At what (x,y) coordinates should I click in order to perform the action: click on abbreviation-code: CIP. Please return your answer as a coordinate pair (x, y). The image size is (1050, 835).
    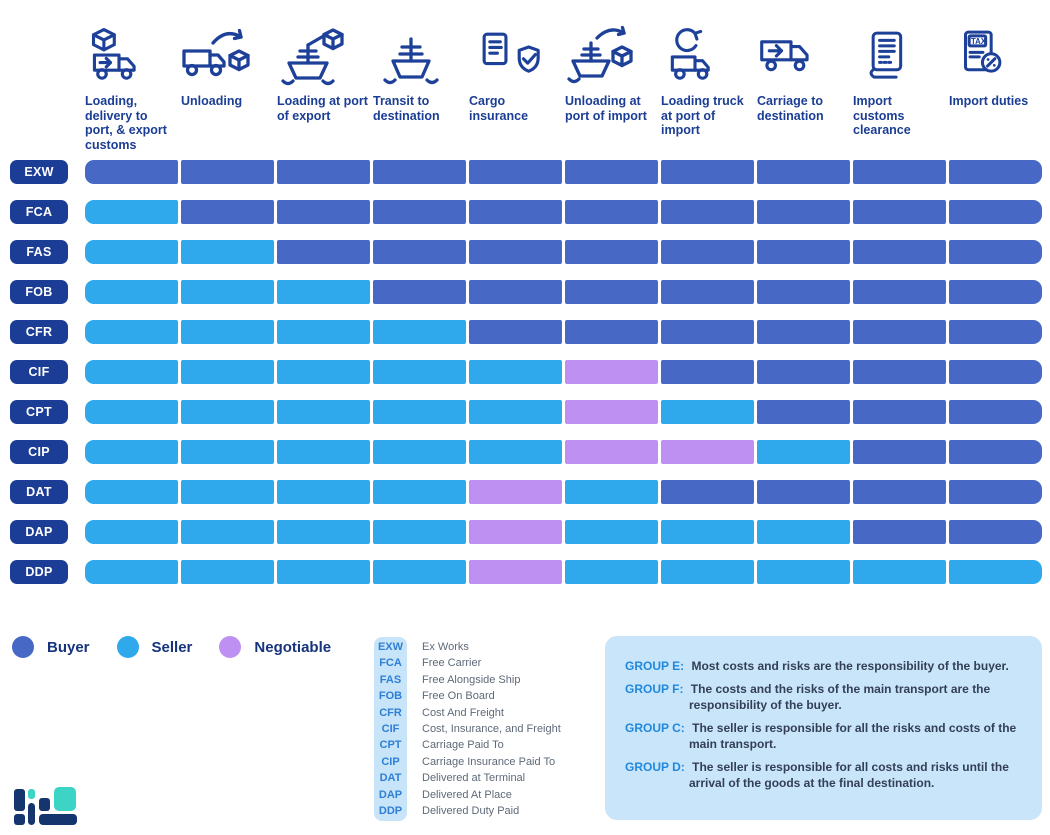
    Looking at the image, I should click on (390, 761).